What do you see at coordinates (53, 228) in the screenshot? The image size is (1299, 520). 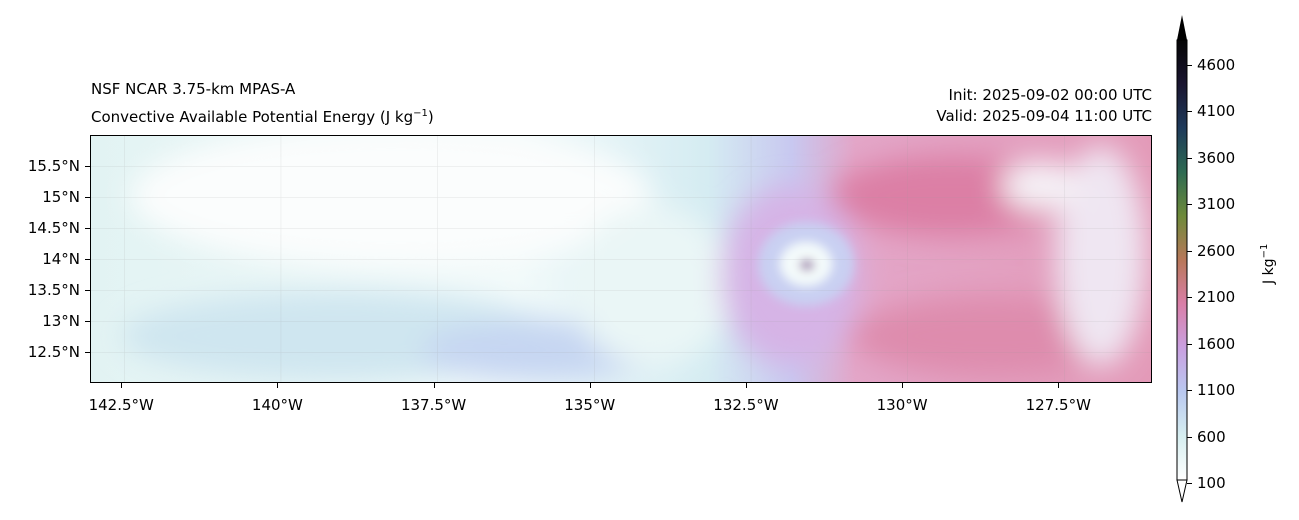 I see `y-tick-label: 14.5°N` at bounding box center [53, 228].